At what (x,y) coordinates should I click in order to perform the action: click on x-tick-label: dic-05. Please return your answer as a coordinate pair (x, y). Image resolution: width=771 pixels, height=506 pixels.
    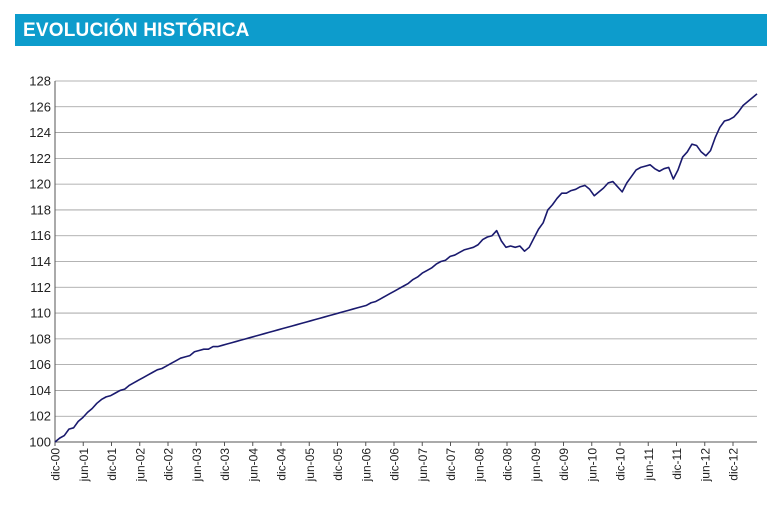
    Looking at the image, I should click on (338, 464).